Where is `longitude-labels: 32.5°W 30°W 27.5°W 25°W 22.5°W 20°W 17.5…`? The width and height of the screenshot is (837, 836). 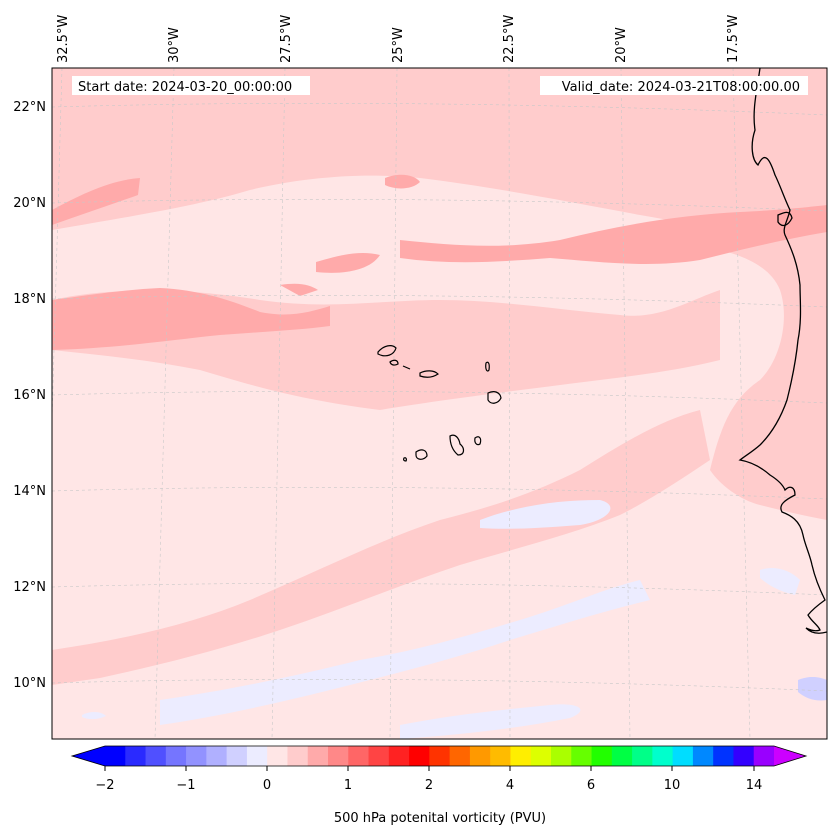
longitude-labels: 32.5°W 30°W 27.5°W 25°W 22.5°W 20°W 17.5… is located at coordinates (398, 39).